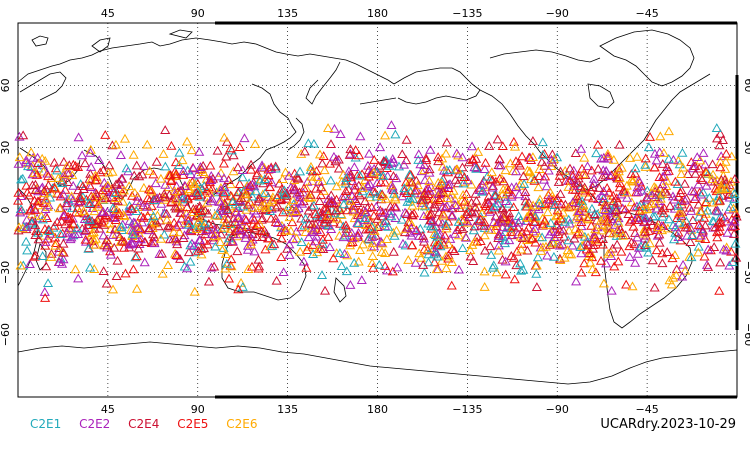 Image resolution: width=750 pixels, height=450 pixels. What do you see at coordinates (296, 134) in the screenshot?
I see `coastline-japan` at bounding box center [296, 134].